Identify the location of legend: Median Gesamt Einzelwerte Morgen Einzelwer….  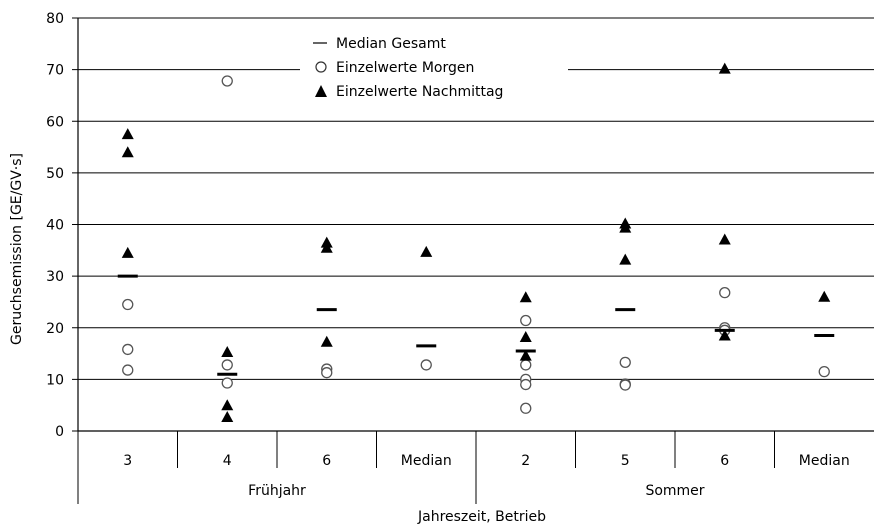
(408, 68).